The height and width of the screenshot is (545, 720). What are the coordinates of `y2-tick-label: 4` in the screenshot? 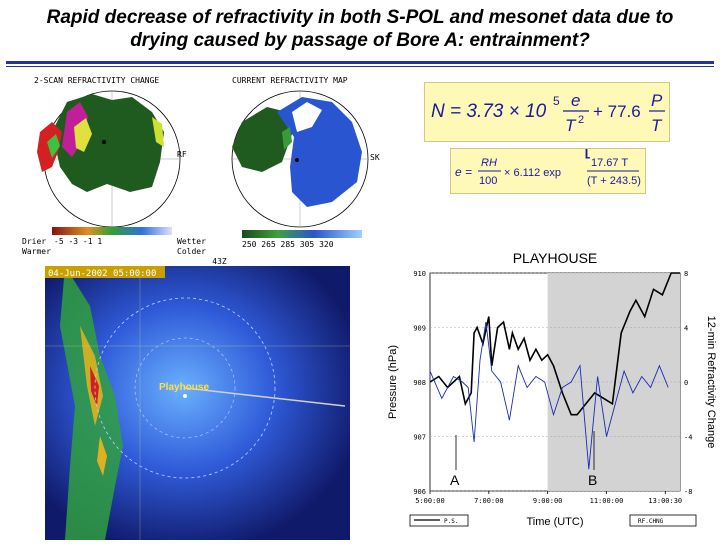 It's located at (686, 329).